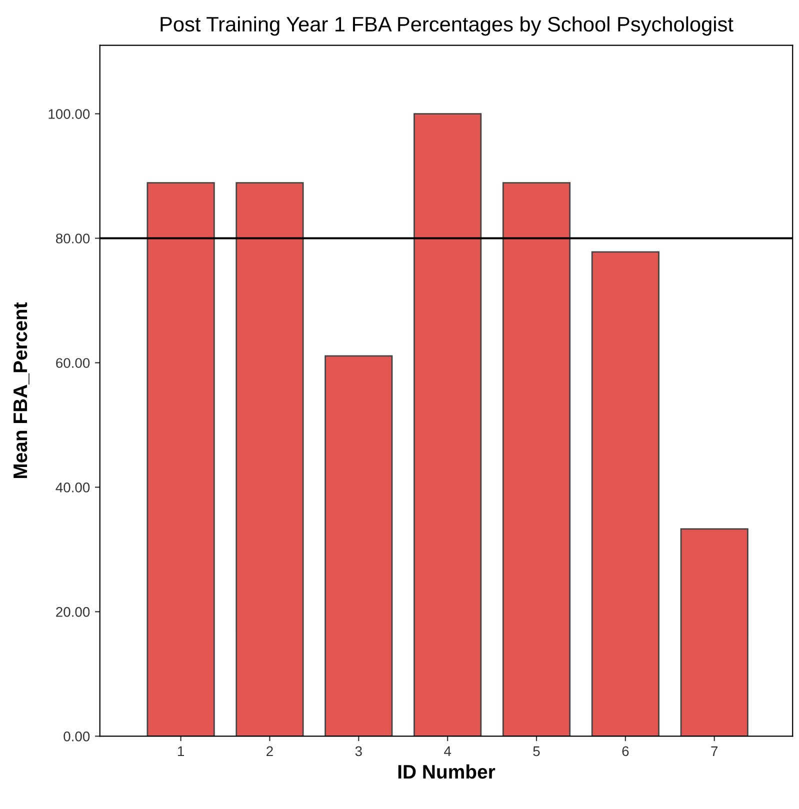 The height and width of the screenshot is (809, 799). Describe the element at coordinates (73, 612) in the screenshot. I see `y-tick-label: 20.00` at that location.